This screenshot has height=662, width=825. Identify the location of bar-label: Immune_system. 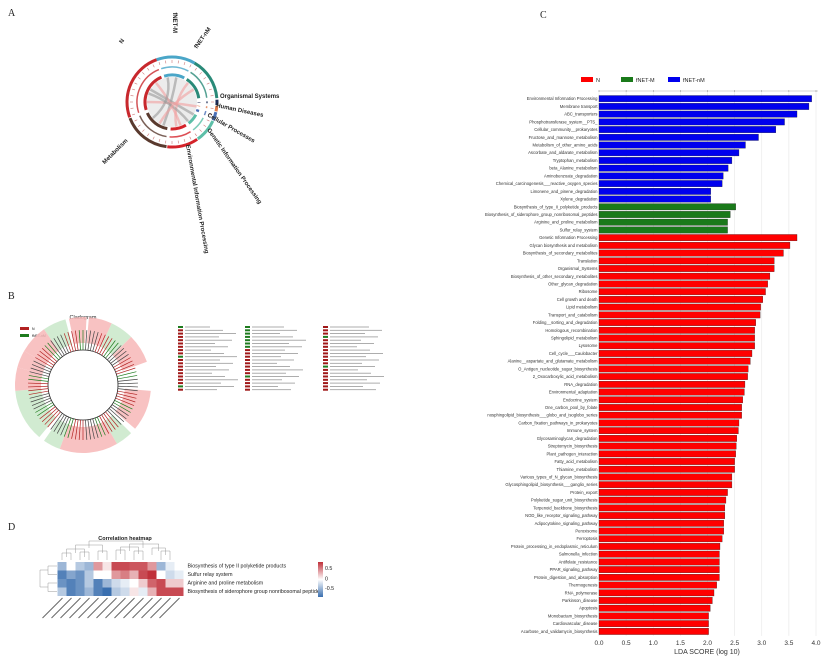
(582, 430).